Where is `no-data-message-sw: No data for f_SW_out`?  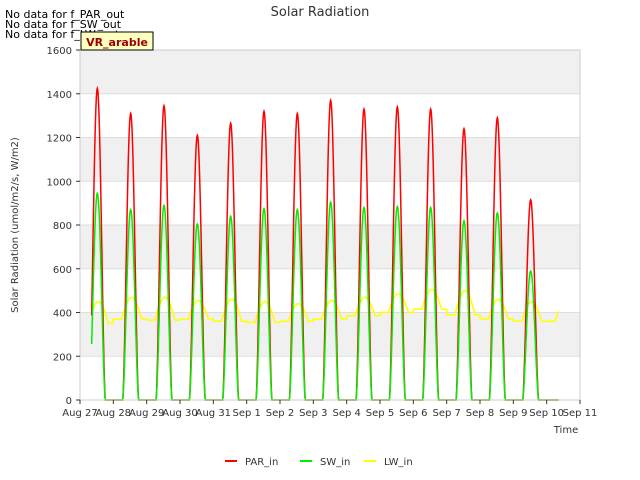
no-data-message-sw: No data for f_SW_out is located at coordinates (63, 24).